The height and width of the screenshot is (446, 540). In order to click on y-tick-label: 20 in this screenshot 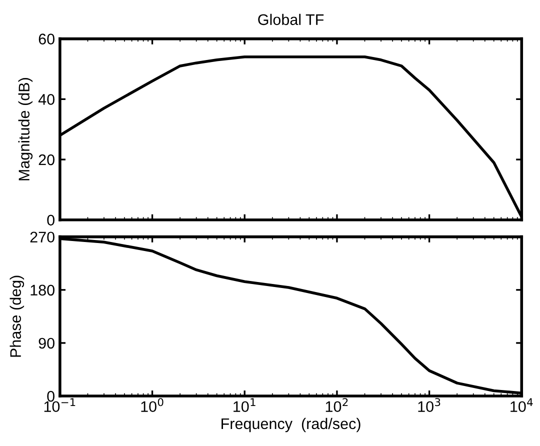, I will do `click(46, 160)`.